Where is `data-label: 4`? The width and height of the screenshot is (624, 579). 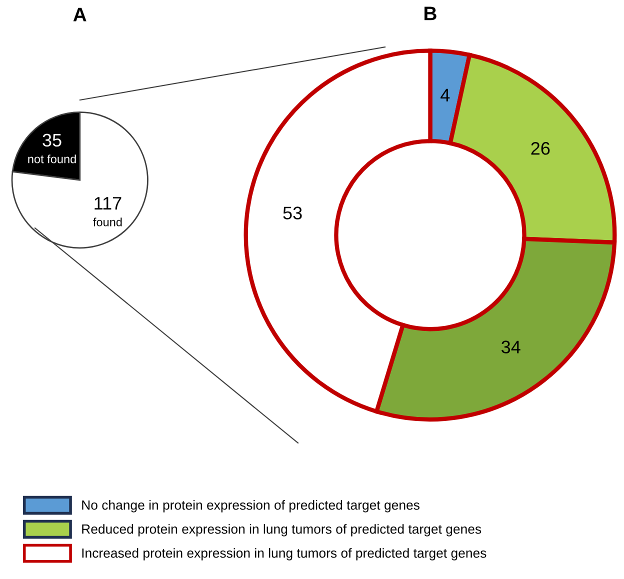 data-label: 4 is located at coordinates (445, 95).